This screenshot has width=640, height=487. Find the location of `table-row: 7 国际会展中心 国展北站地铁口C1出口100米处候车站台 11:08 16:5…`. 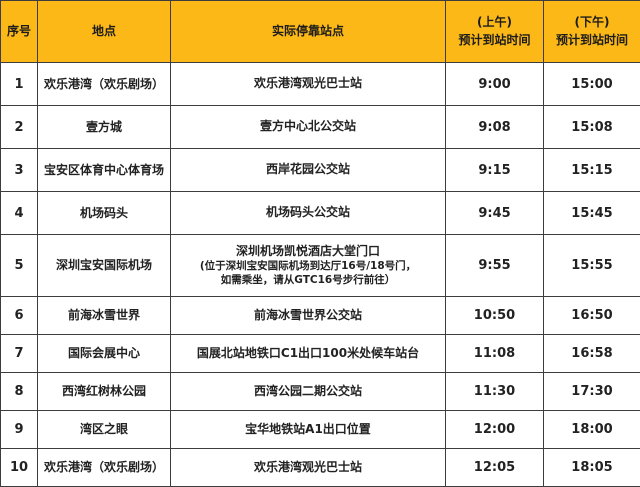

table-row: 7 国际会展中心 国展北站地铁口C1出口100米处候车站台 11:08 16:5… is located at coordinates (320, 354).